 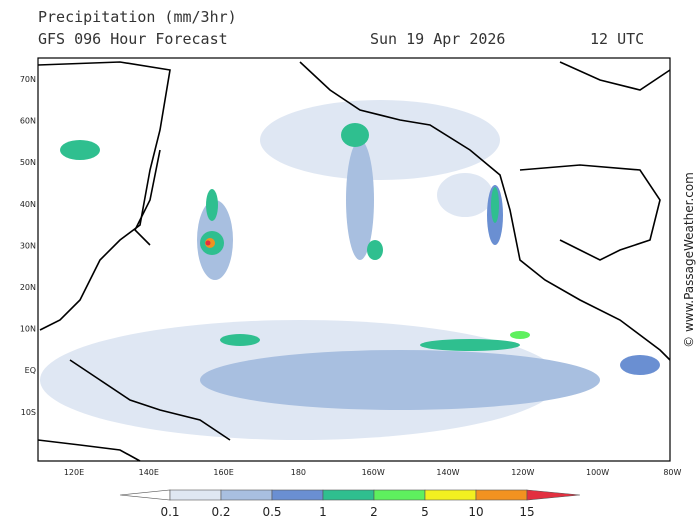 I want to click on lon-label: 140E, so click(x=149, y=472).